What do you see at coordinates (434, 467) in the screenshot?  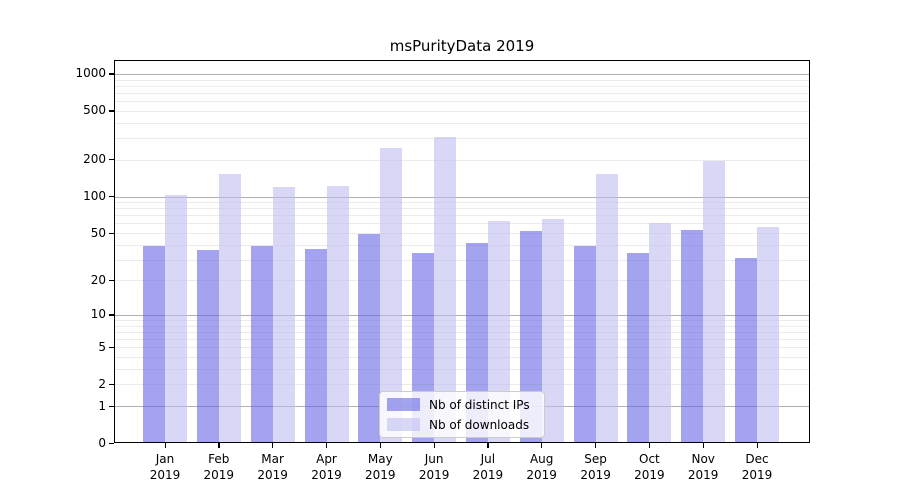 I see `x-tick-label-jun: Jun 2019` at bounding box center [434, 467].